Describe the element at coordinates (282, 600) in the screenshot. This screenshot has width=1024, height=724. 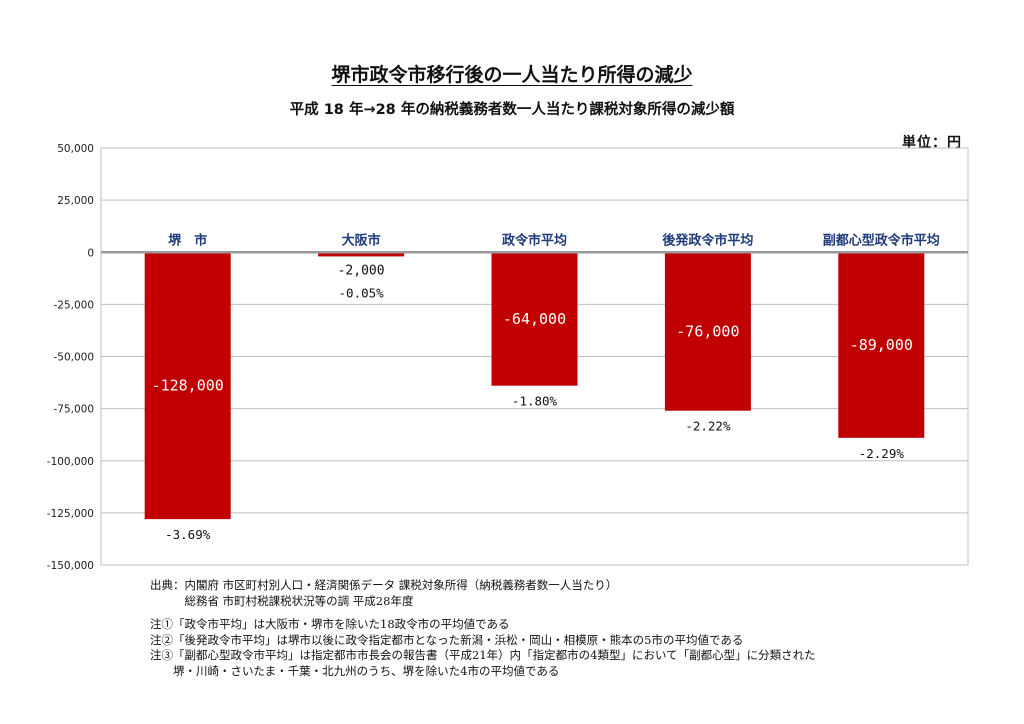
I see `source-line-2: 総務省 市町村税課税状況等の調 平成28年度` at that location.